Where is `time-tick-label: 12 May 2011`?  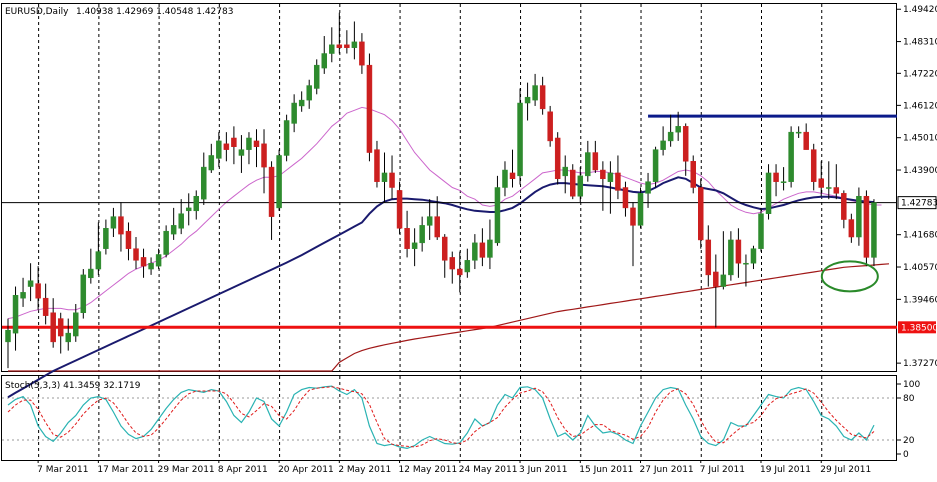
time-tick-label: 12 May 2011 is located at coordinates (428, 470).